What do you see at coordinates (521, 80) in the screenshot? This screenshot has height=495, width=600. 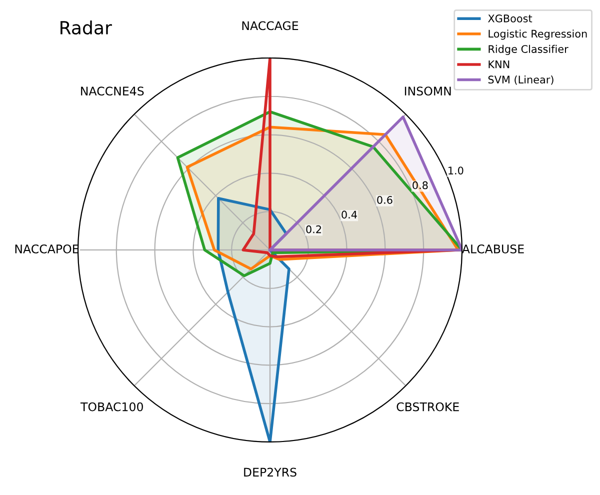 I see `legend-label: SVM (Linear)` at bounding box center [521, 80].